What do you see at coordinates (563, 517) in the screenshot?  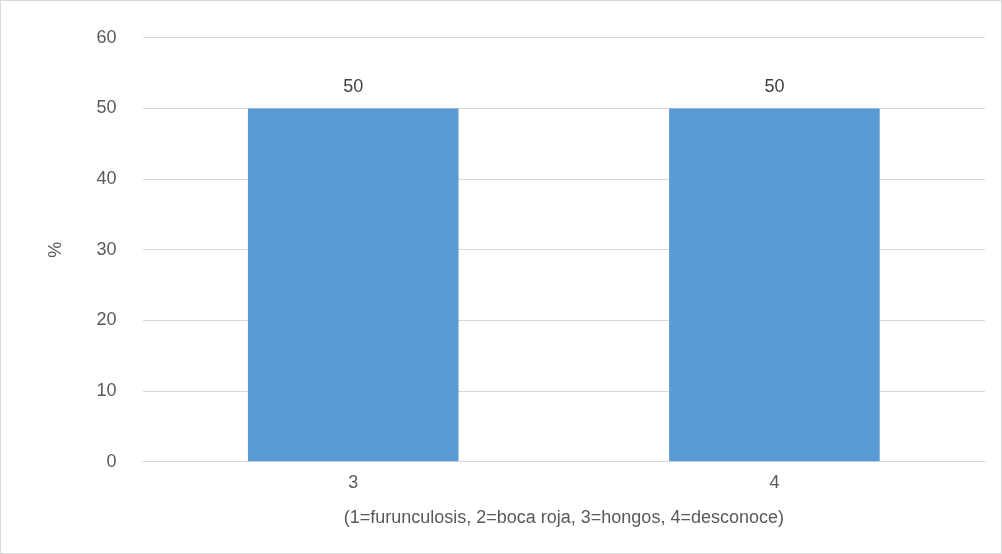 I see `x-axis-title: (1=furunculosis, 2=boca roja, 3=hongos, 4=desconoce)` at bounding box center [563, 517].